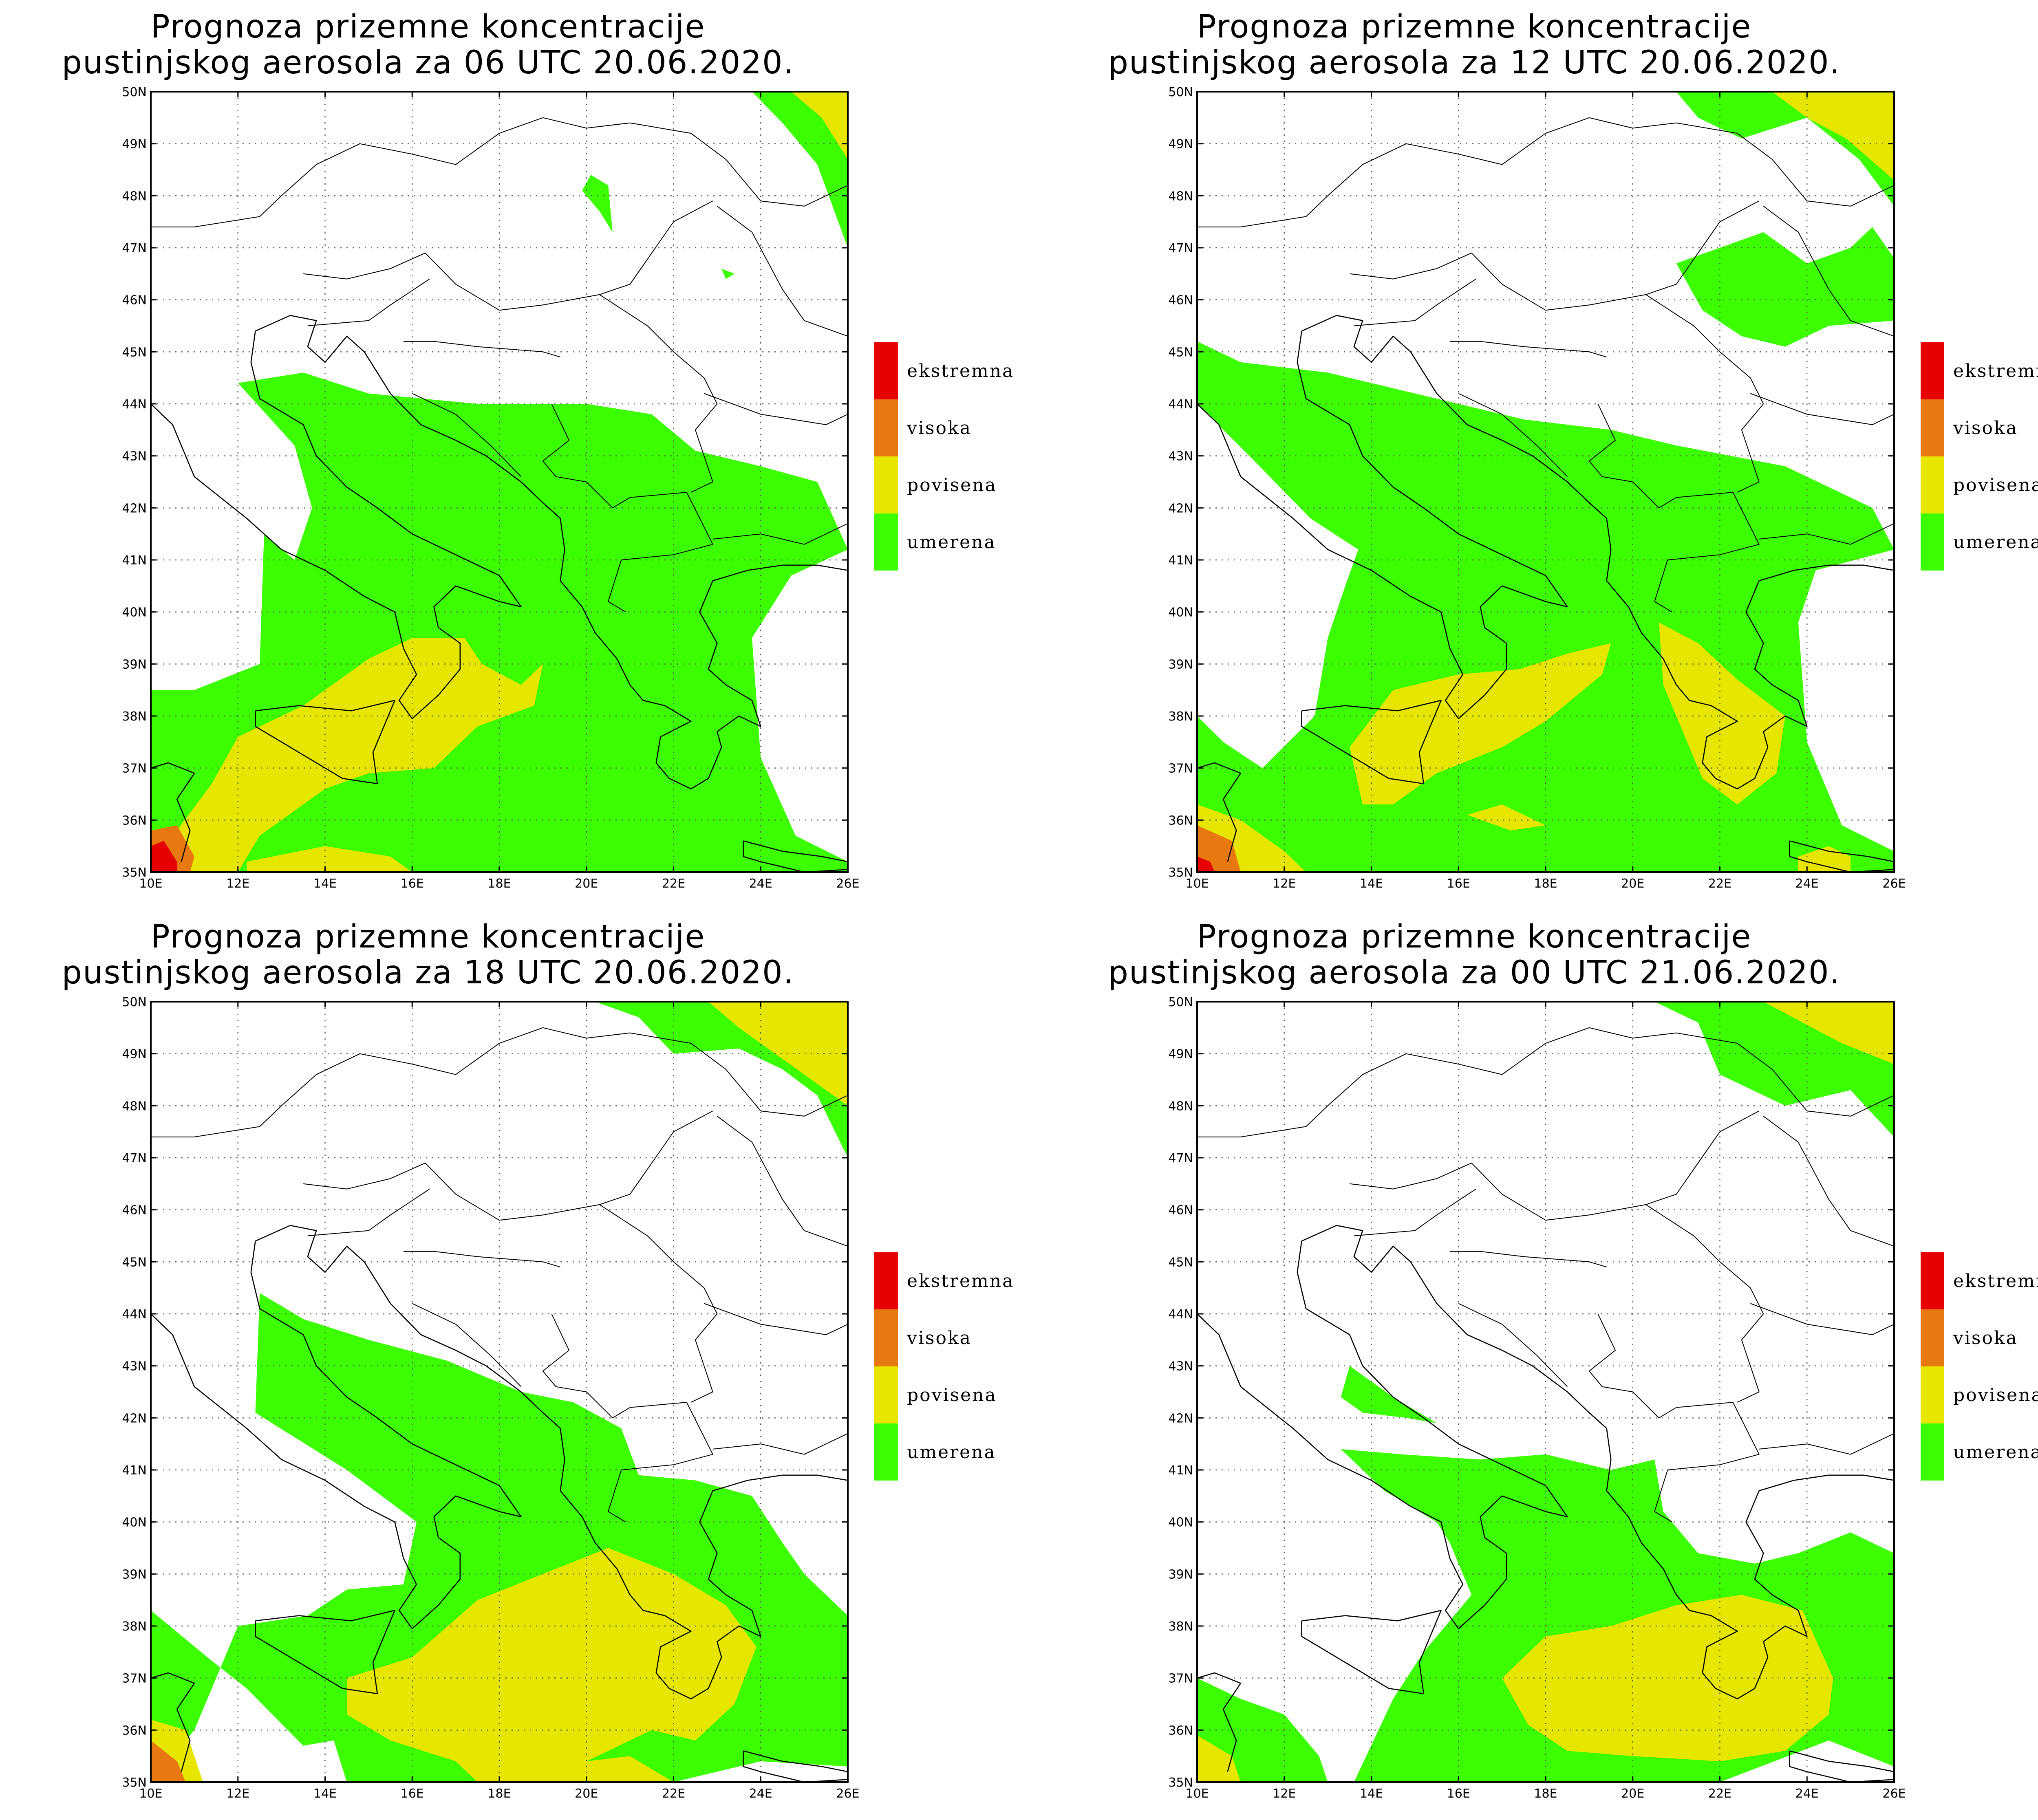 Image resolution: width=2038 pixels, height=1820 pixels. I want to click on lon-tick-label: 24E, so click(1807, 884).